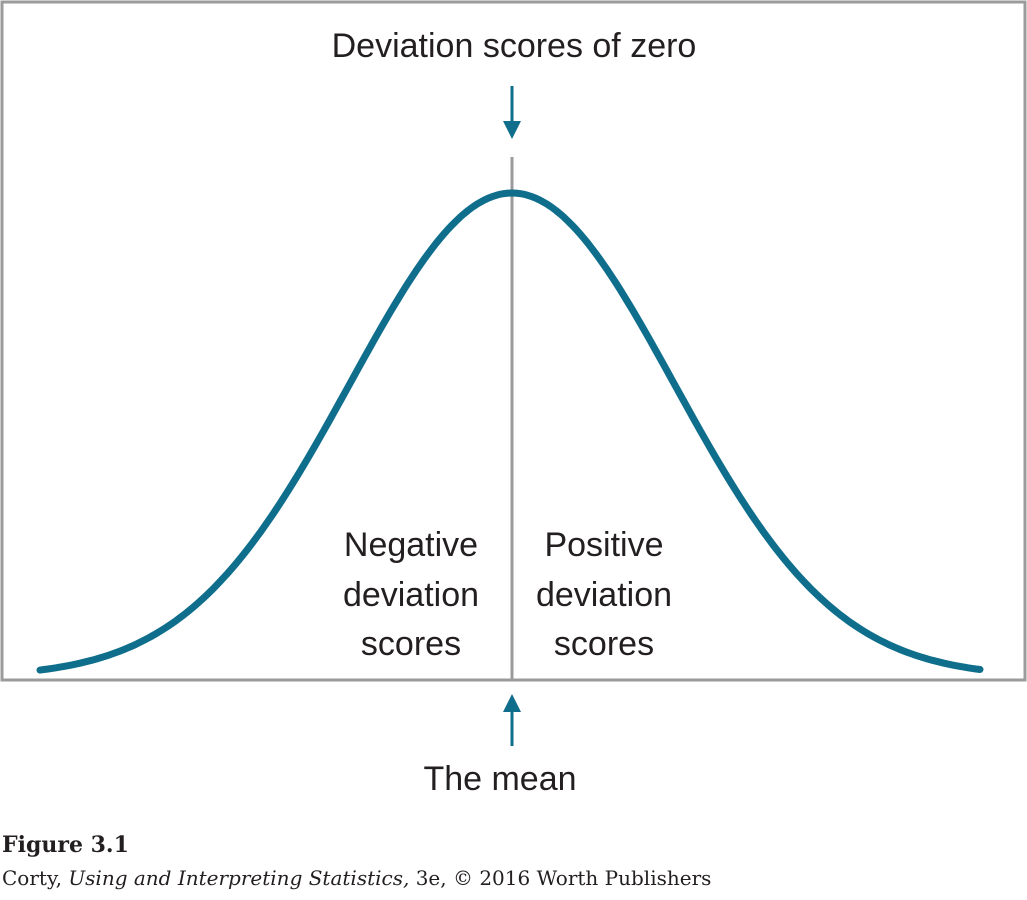 This screenshot has height=900, width=1027. Describe the element at coordinates (239, 878) in the screenshot. I see `credit-book-title: Using and Interpreting Statistics,` at that location.